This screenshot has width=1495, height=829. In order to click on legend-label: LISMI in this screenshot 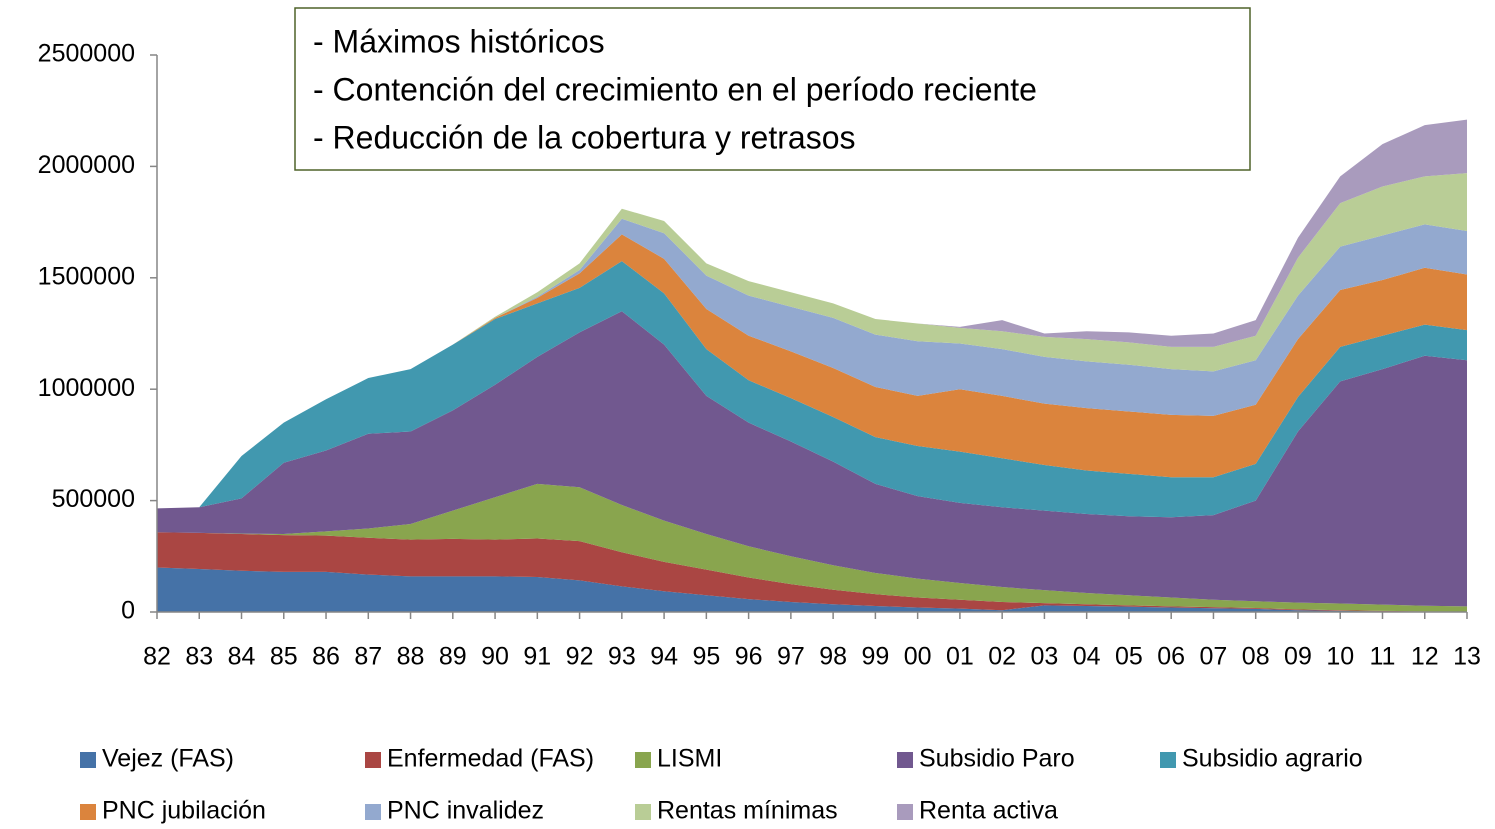, I will do `click(689, 759)`.